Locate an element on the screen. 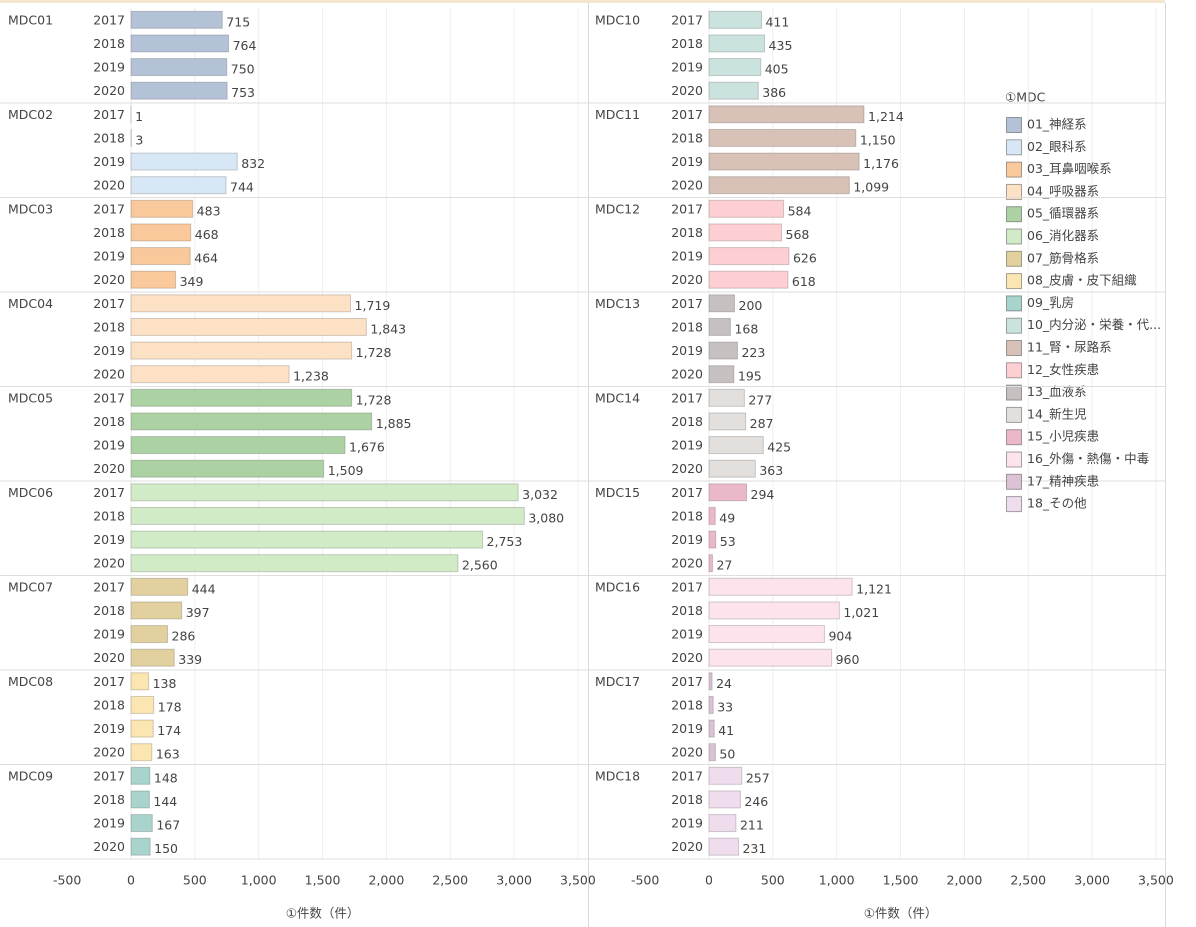  value-label: 49 is located at coordinates (727, 517).